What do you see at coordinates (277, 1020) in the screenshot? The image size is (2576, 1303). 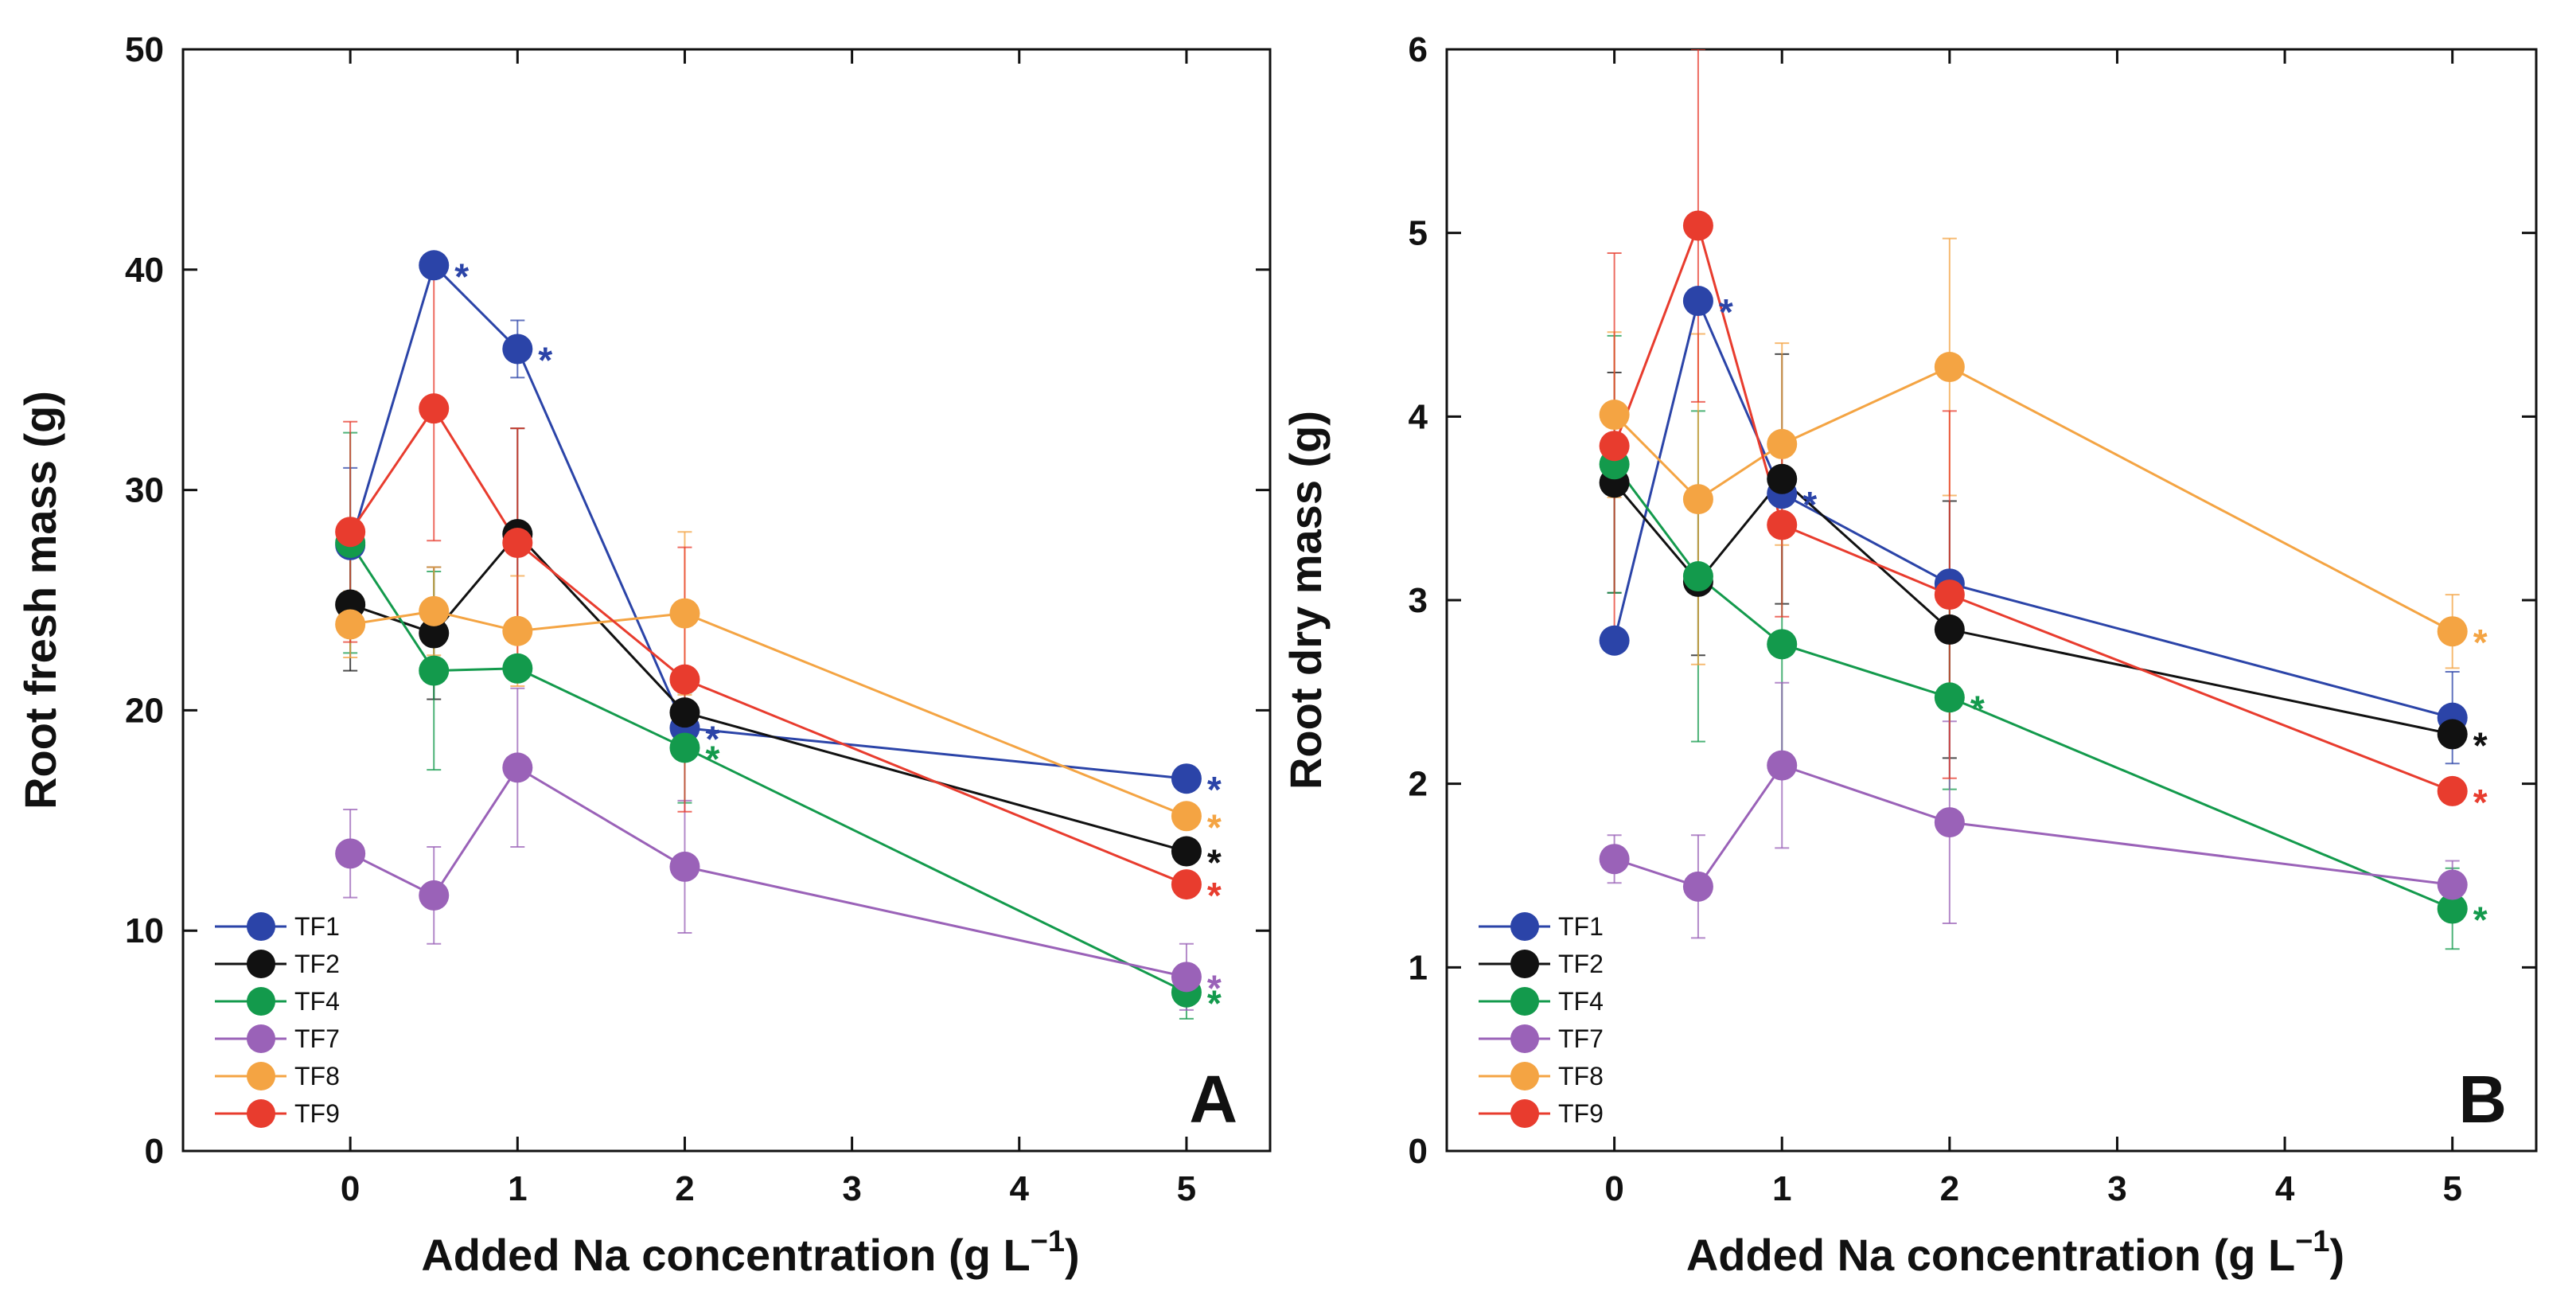 I see `legend: TF1 TF2 TF4 TF7 TF8 TF9` at bounding box center [277, 1020].